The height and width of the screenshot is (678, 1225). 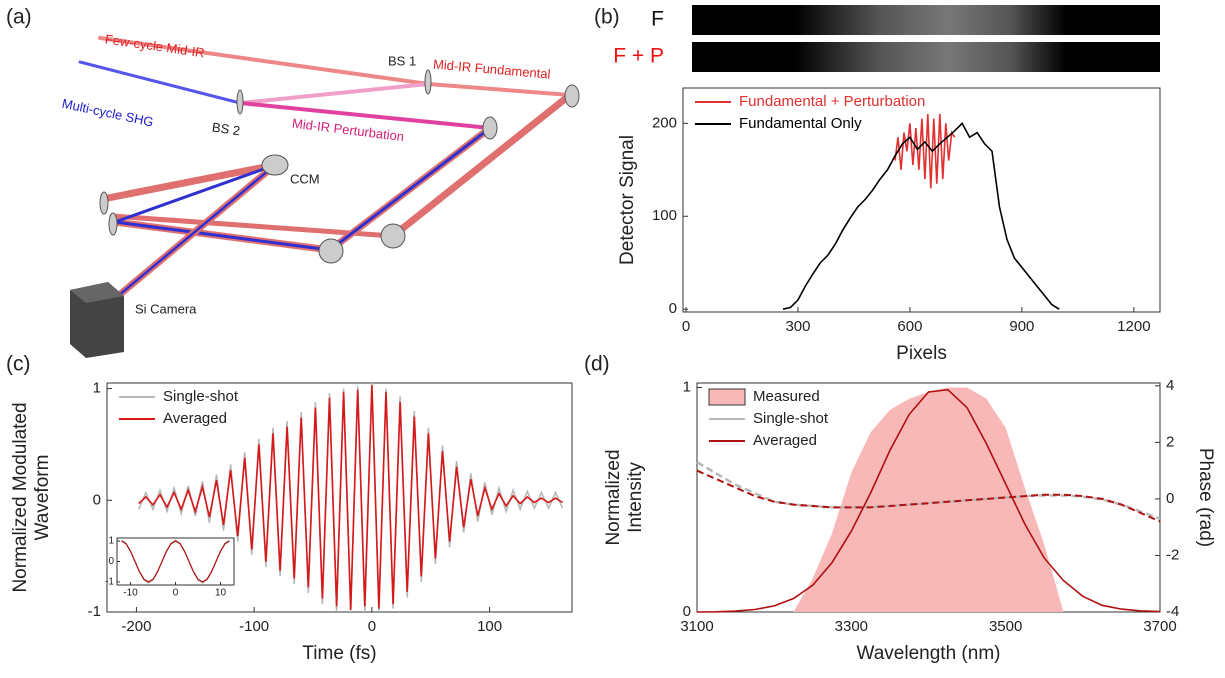 I want to click on y2-tick-label: -4, so click(x=1172, y=611).